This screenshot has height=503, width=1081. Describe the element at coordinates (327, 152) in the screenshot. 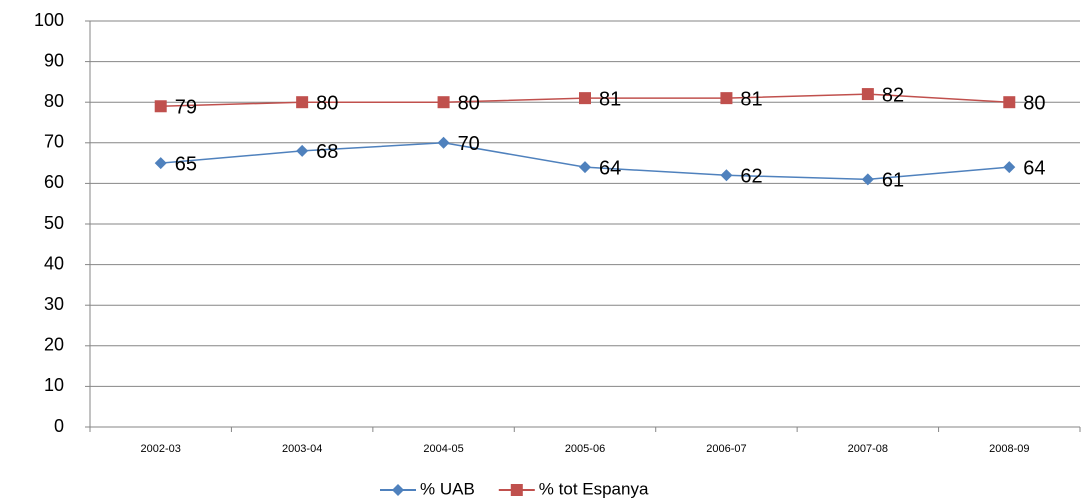

I see `data-label: 68` at that location.